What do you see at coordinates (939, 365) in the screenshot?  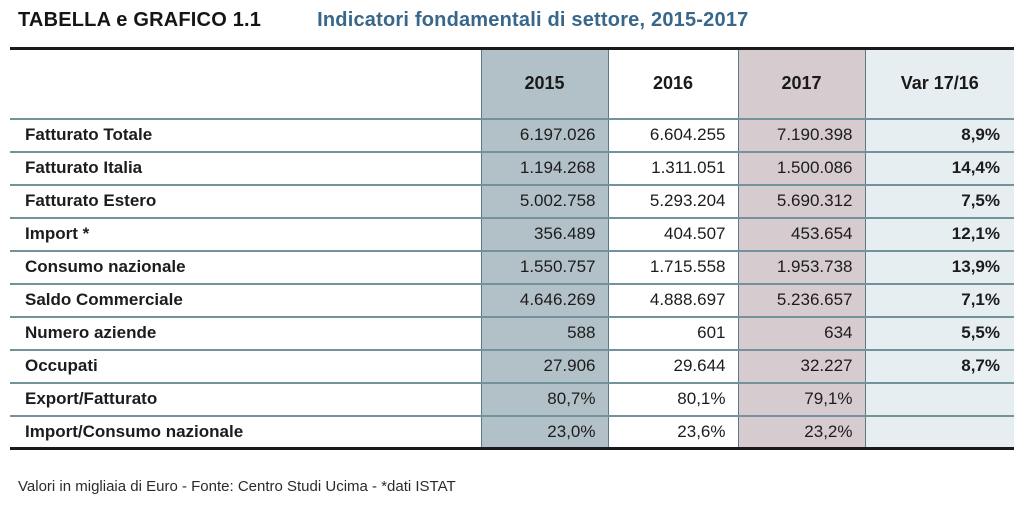 I see `value-var: 8,7%` at bounding box center [939, 365].